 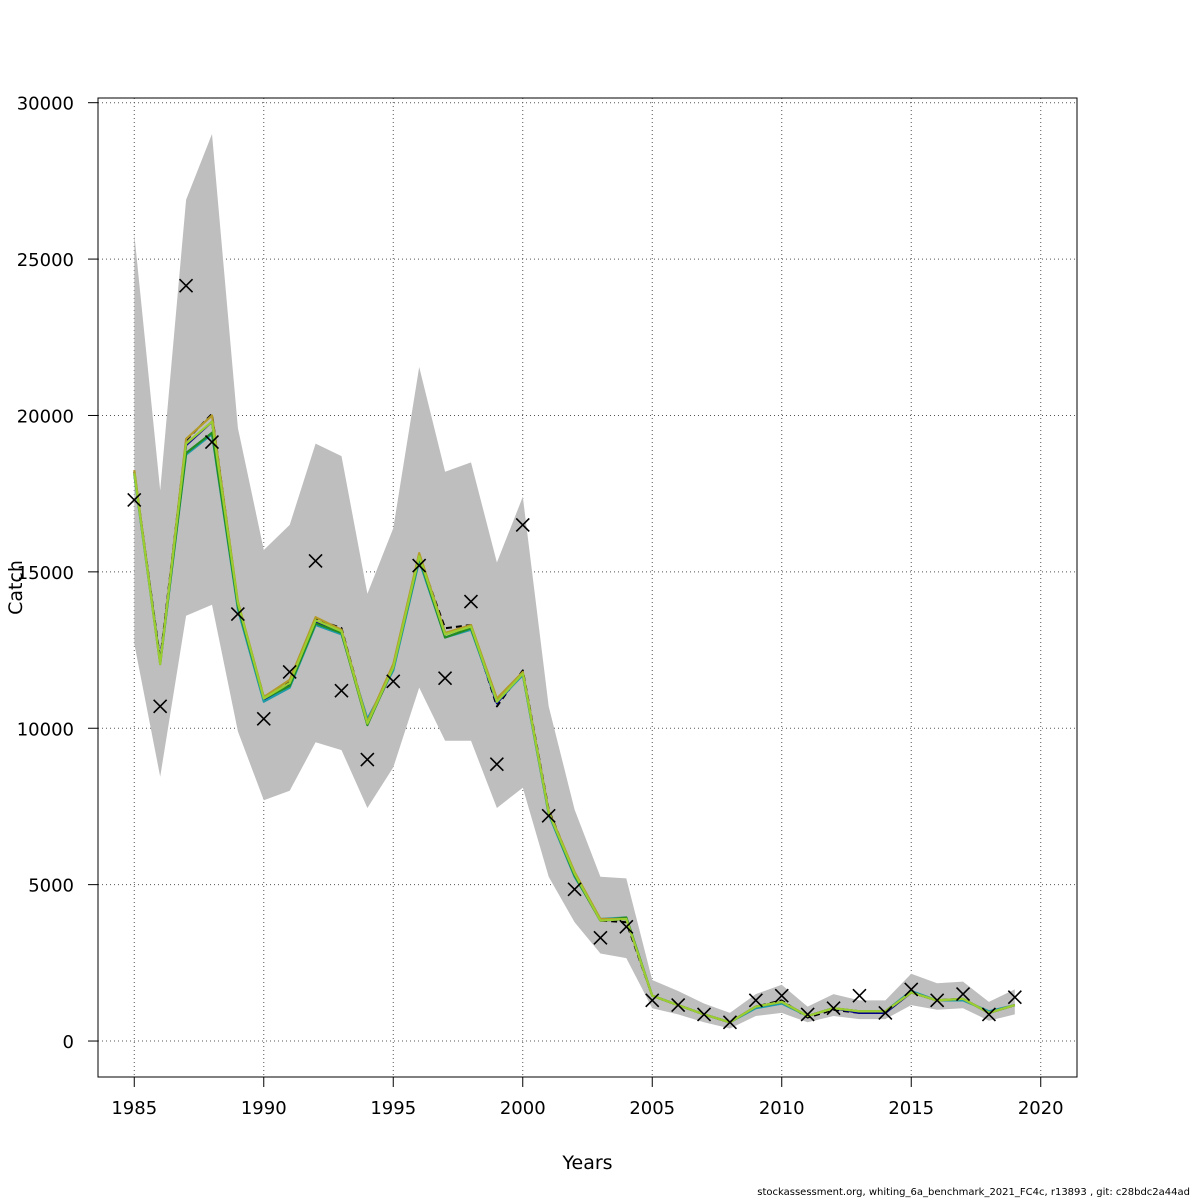 I want to click on x-tick-label: 2015, so click(x=911, y=1108).